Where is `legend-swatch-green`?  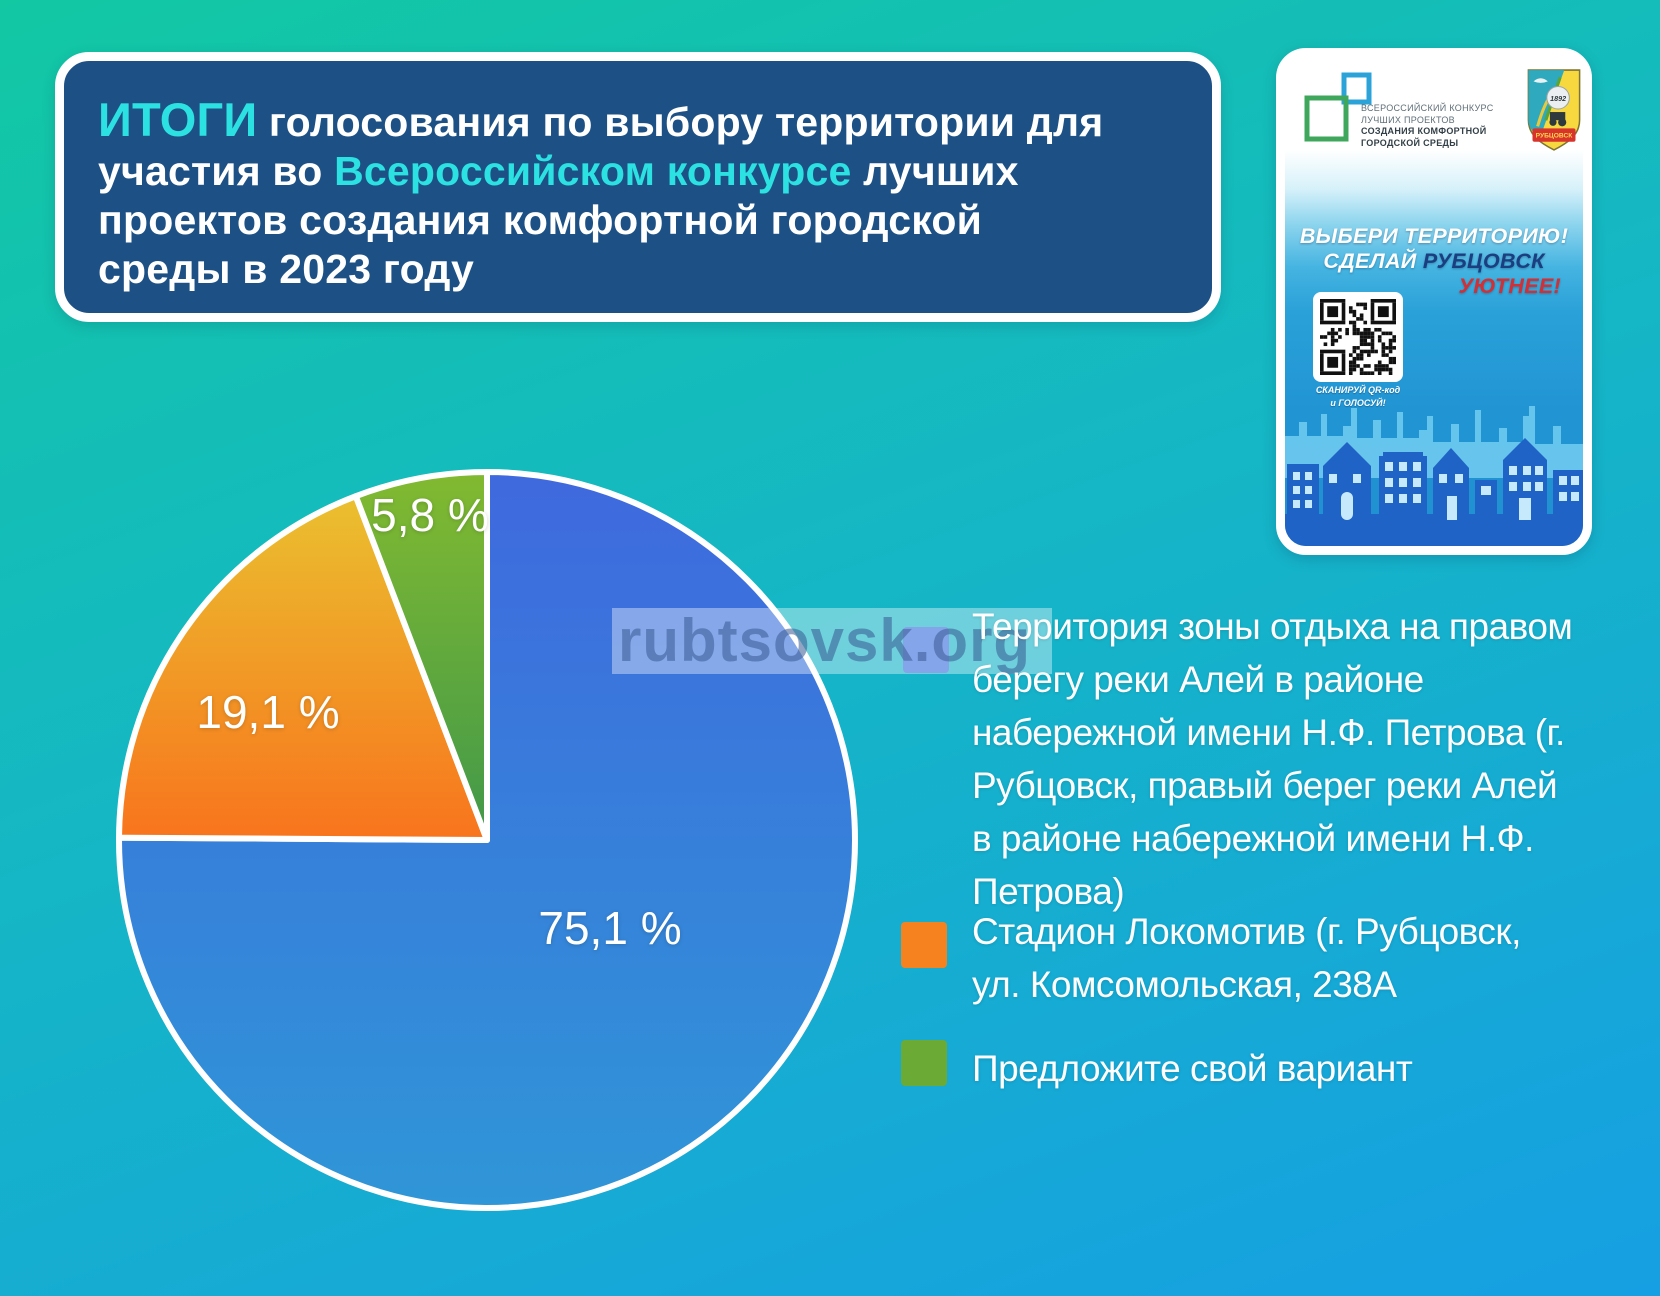 legend-swatch-green is located at coordinates (924, 1063).